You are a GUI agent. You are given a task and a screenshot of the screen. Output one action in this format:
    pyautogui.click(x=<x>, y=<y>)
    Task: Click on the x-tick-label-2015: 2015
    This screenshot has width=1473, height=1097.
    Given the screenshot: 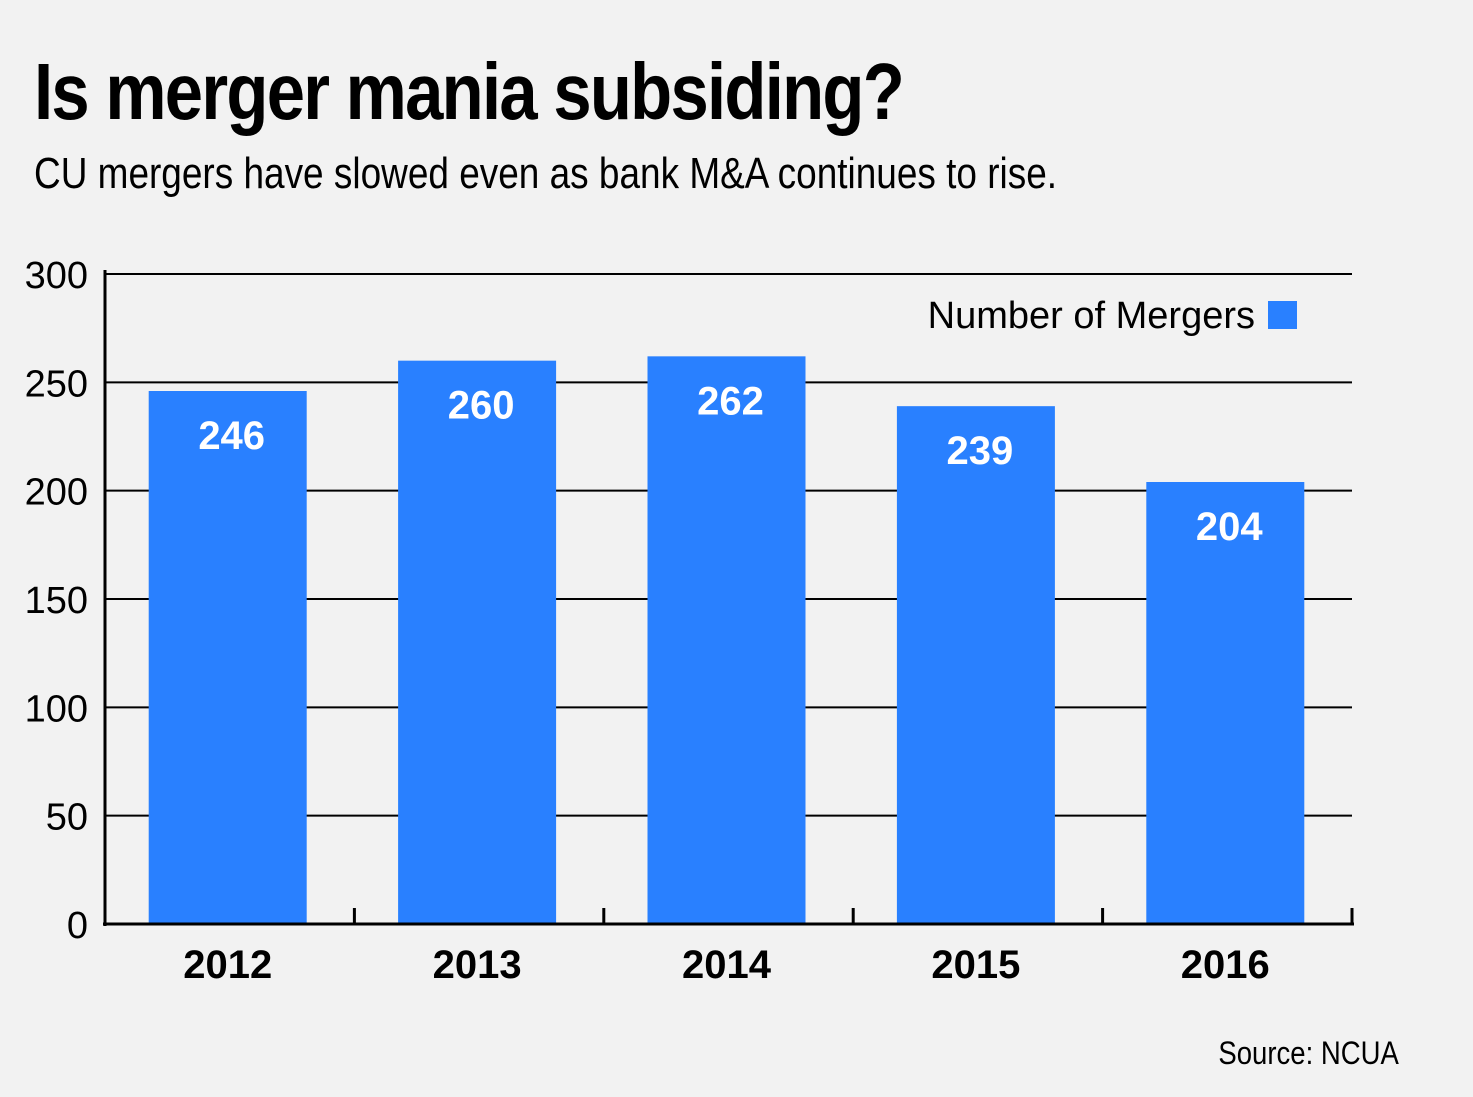 What is the action you would take?
    pyautogui.click(x=975, y=965)
    